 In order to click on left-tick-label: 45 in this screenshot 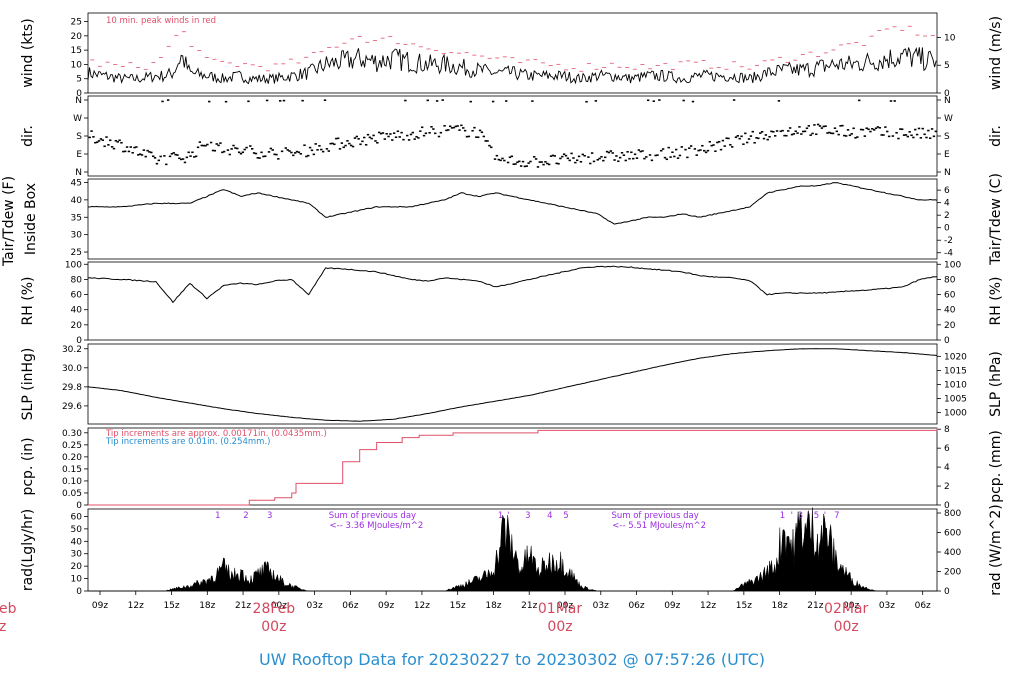, I will do `click(76, 183)`.